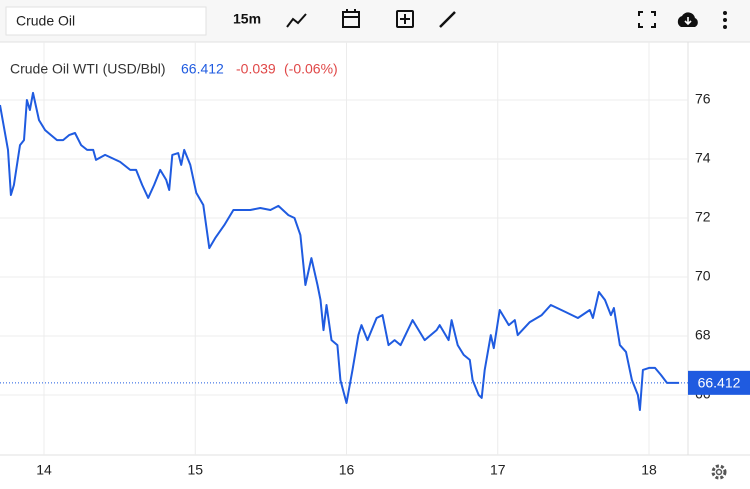 Image resolution: width=750 pixels, height=489 pixels. What do you see at coordinates (195, 470) in the screenshot?
I see `x-tick-label: 15` at bounding box center [195, 470].